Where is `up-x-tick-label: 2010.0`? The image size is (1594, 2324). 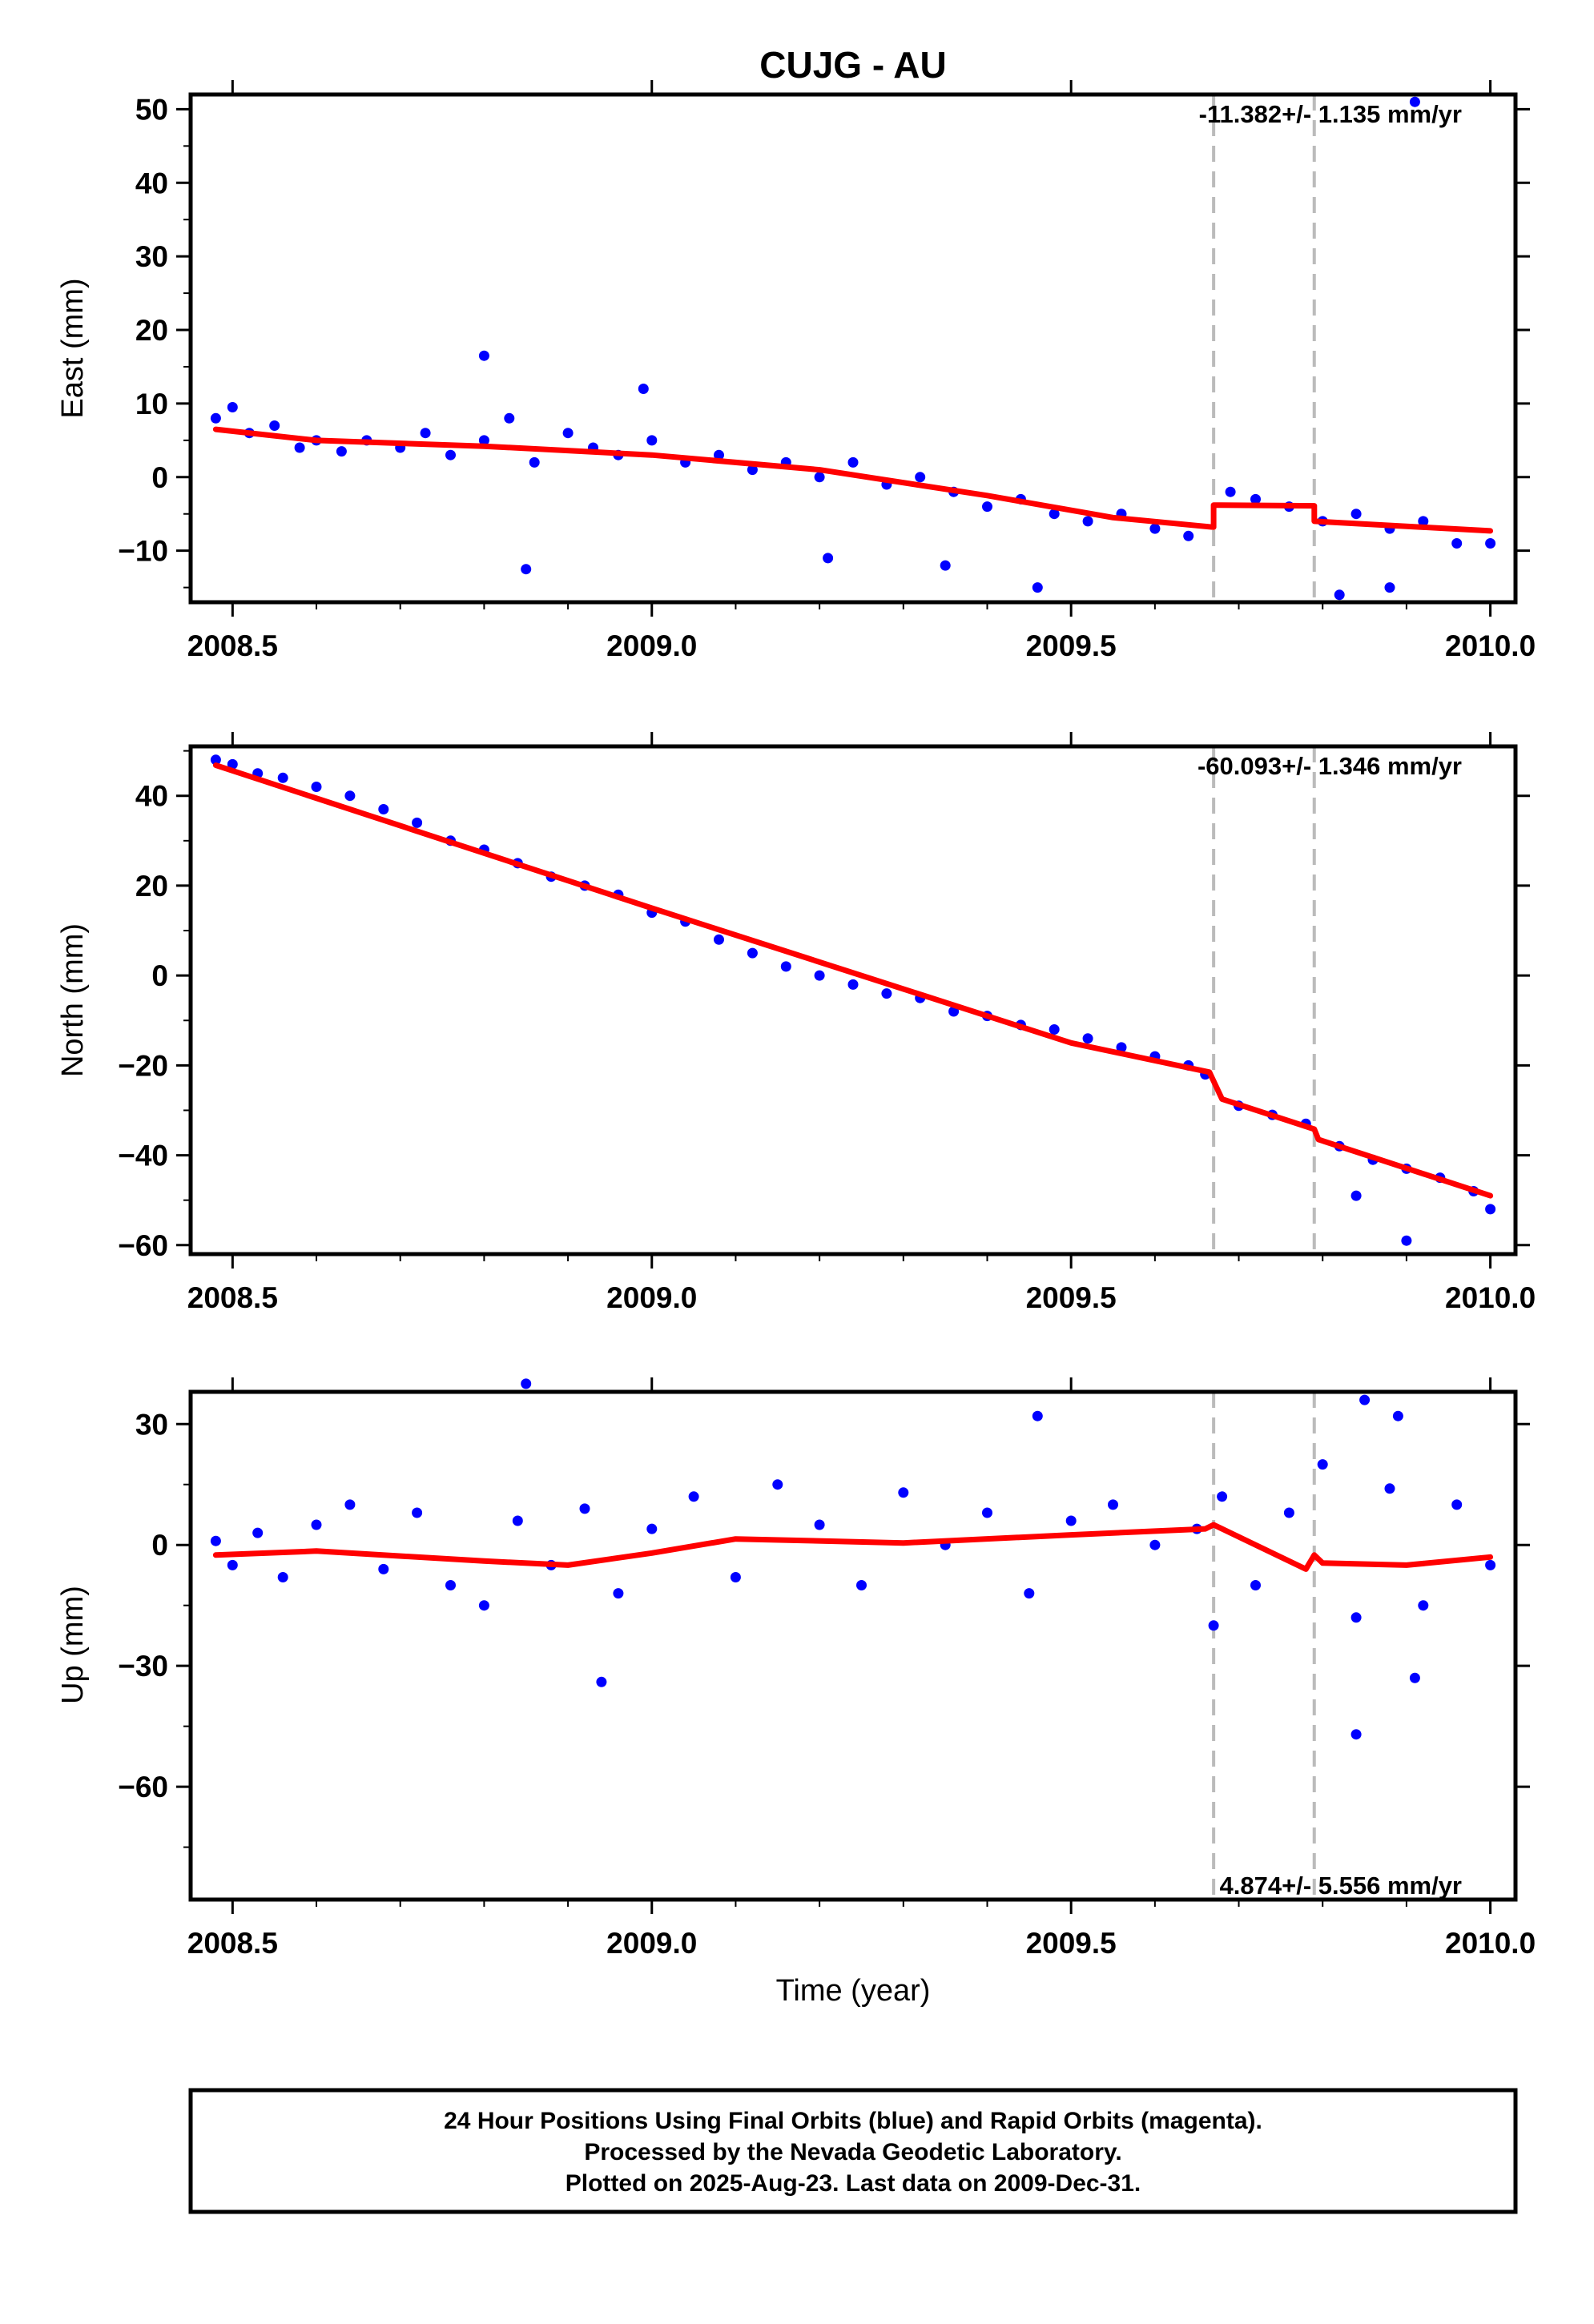
up-x-tick-label: 2010.0 is located at coordinates (1490, 1943).